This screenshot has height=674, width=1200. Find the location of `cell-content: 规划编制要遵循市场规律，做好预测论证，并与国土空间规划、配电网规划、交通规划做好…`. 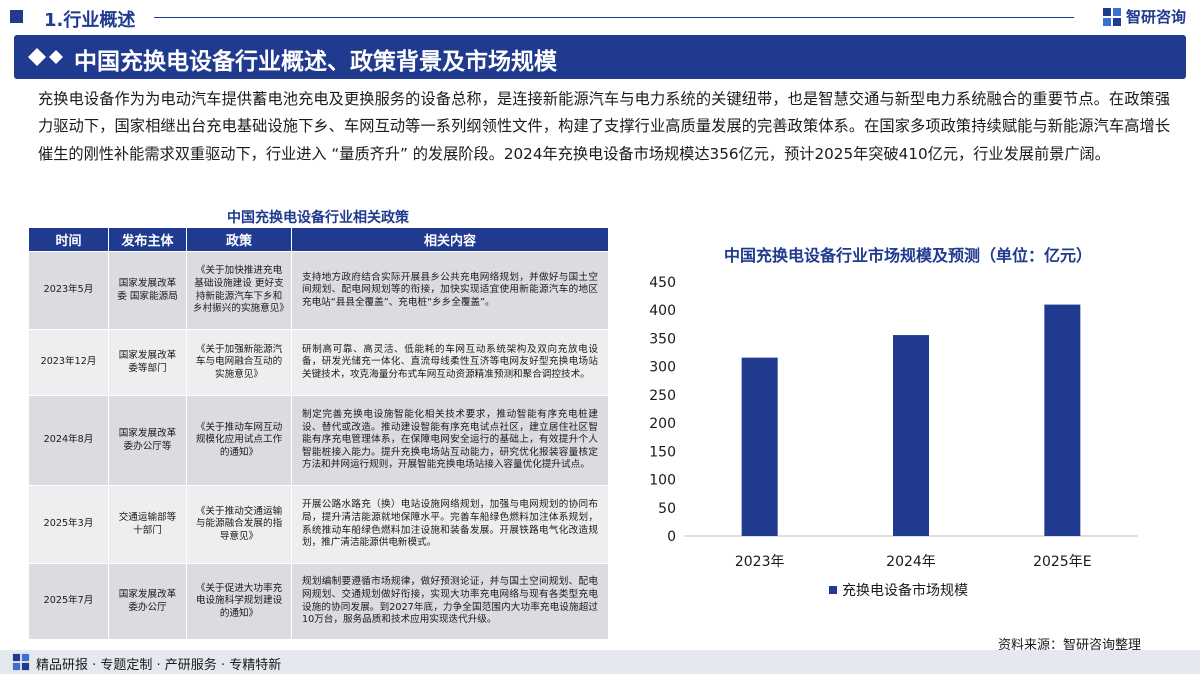

cell-content: 规划编制要遵循市场规律，做好预测论证，并与国土空间规划、配电网规划、交通规划做好… is located at coordinates (450, 601).